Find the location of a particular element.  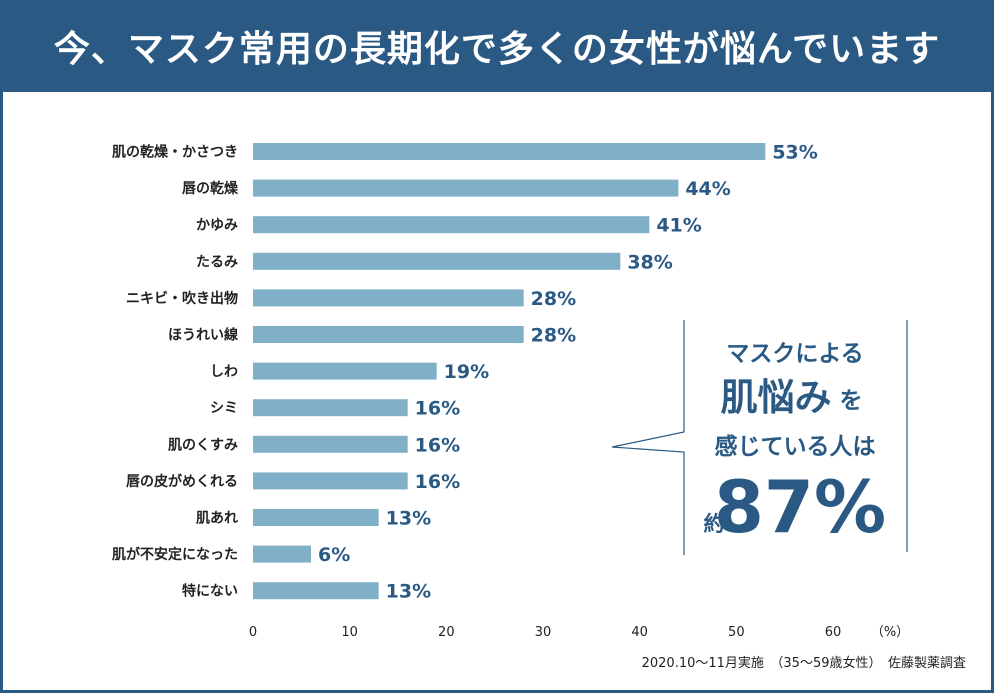

x-axis-ticks: 0 10 20 30 40 50 60 is located at coordinates (545, 632).